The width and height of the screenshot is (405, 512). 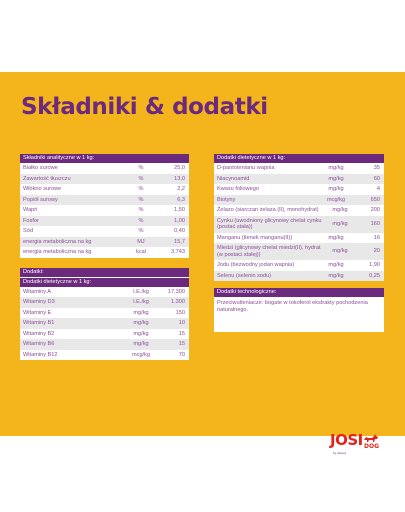 What do you see at coordinates (246, 168) in the screenshot?
I see `row-label: D-pantotenianu wapnia` at bounding box center [246, 168].